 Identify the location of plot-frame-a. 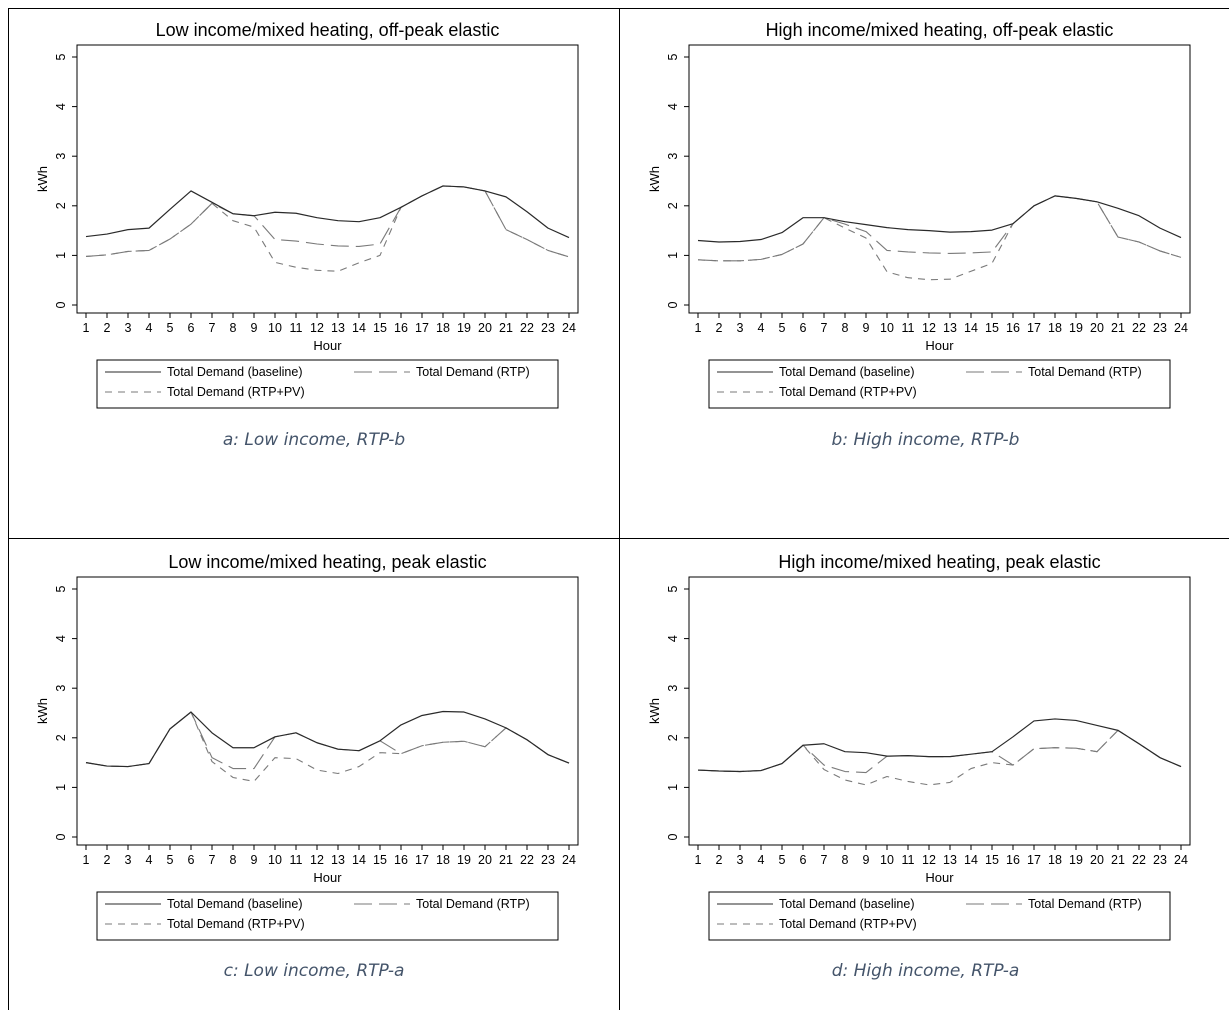
(327, 179).